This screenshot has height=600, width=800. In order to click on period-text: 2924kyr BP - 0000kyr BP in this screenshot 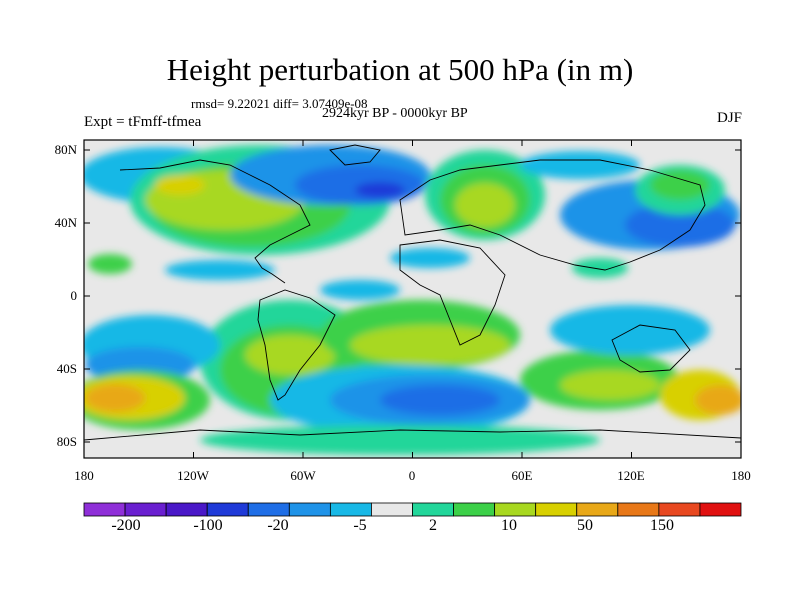, I will do `click(395, 113)`.